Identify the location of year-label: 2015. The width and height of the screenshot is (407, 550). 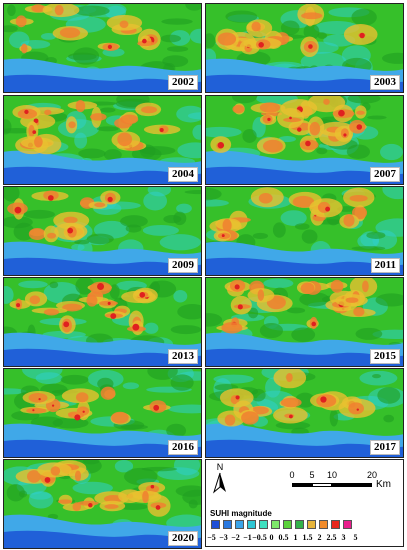
(385, 356).